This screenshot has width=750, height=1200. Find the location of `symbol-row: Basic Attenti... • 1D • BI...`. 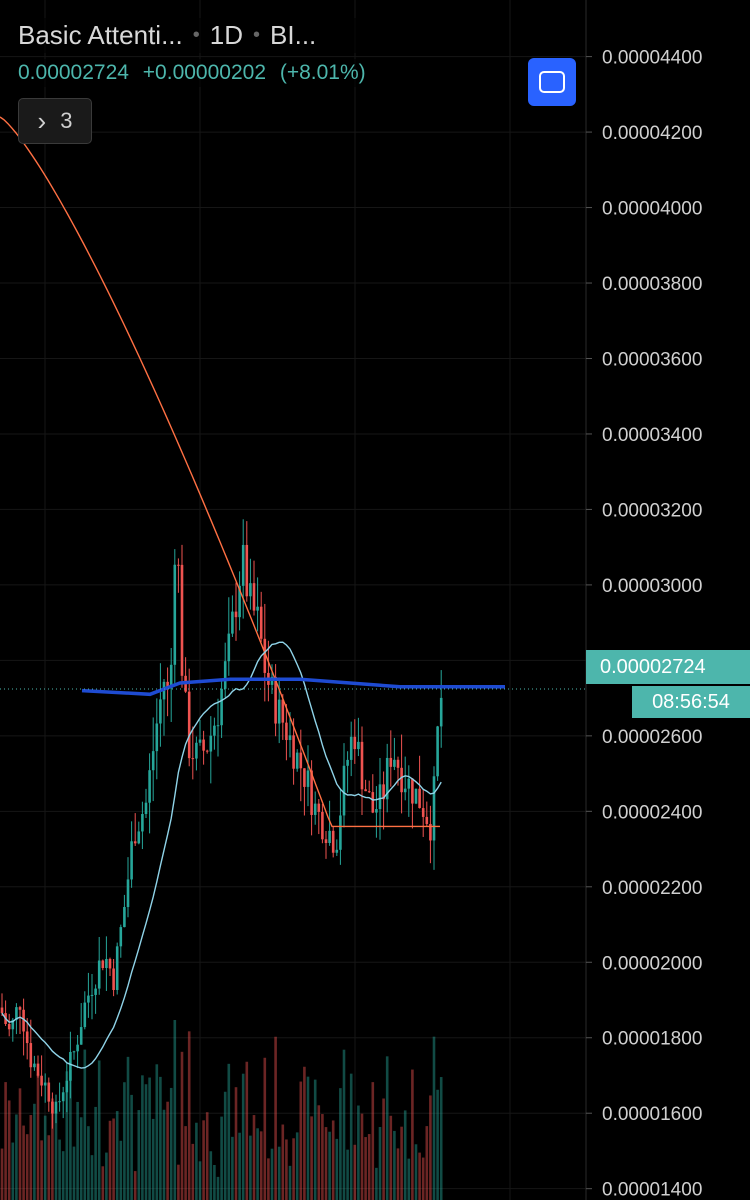

symbol-row: Basic Attenti... • 1D • BI... is located at coordinates (196, 35).